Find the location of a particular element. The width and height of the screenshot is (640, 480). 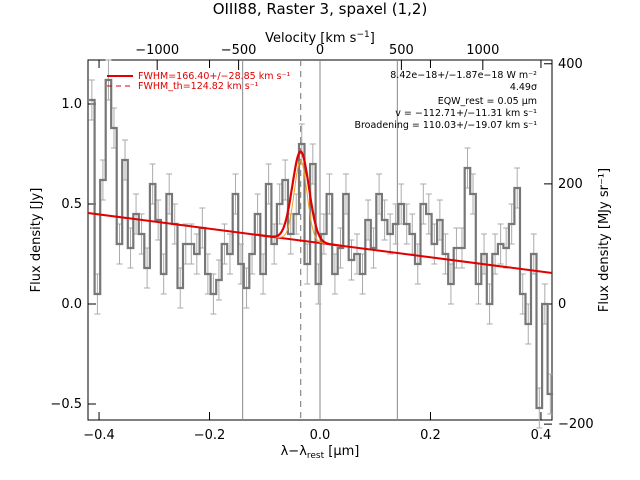

continuum-fit-line is located at coordinates (320, 243).